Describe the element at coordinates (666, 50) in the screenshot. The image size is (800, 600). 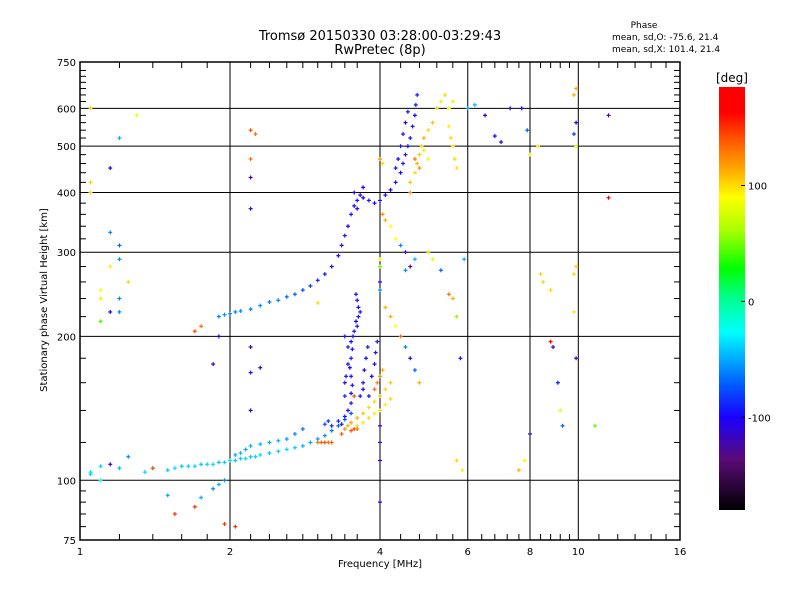
I see `phase-info-x: mean, sd,X: 101.4, 21.4` at that location.